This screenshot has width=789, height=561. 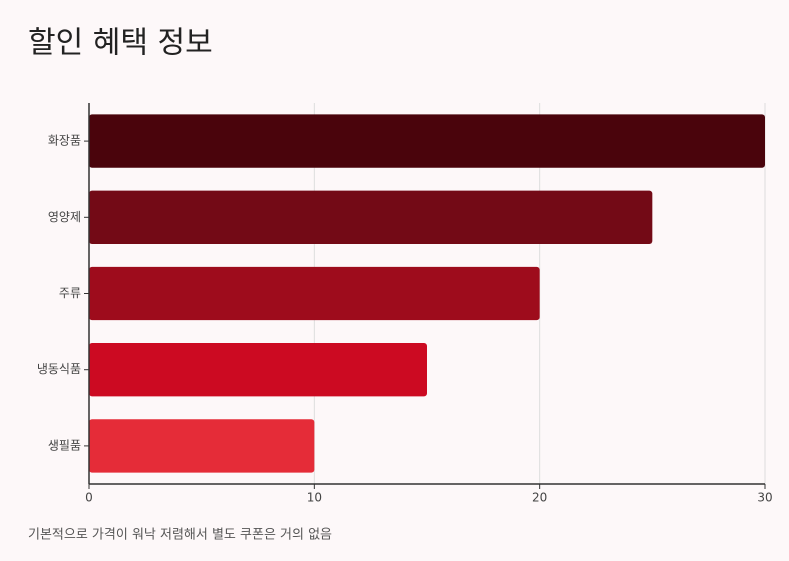 I want to click on y-tick-label: 생필품, so click(x=64, y=445).